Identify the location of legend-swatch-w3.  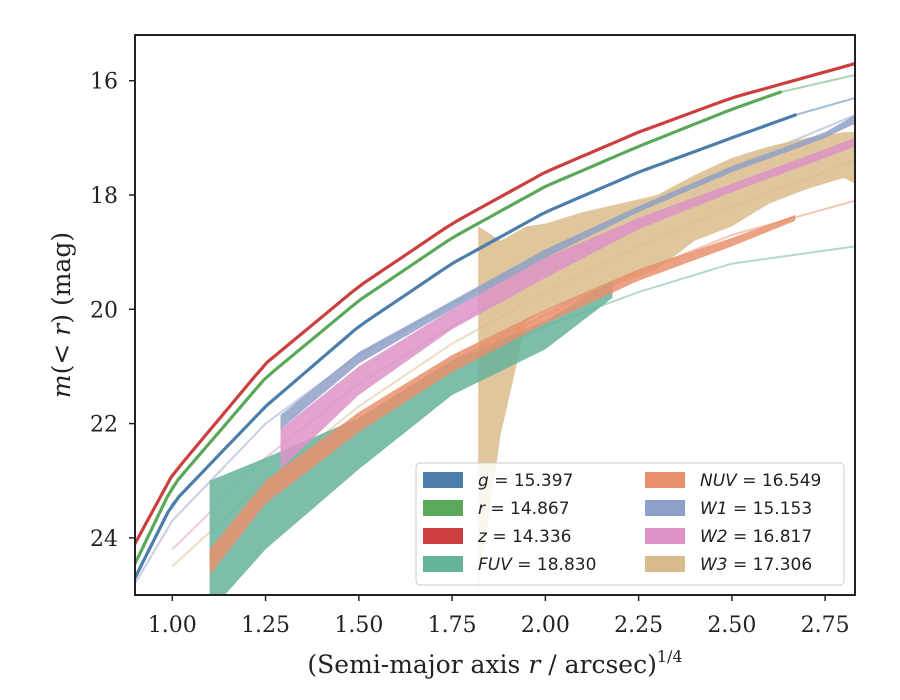
(665, 564).